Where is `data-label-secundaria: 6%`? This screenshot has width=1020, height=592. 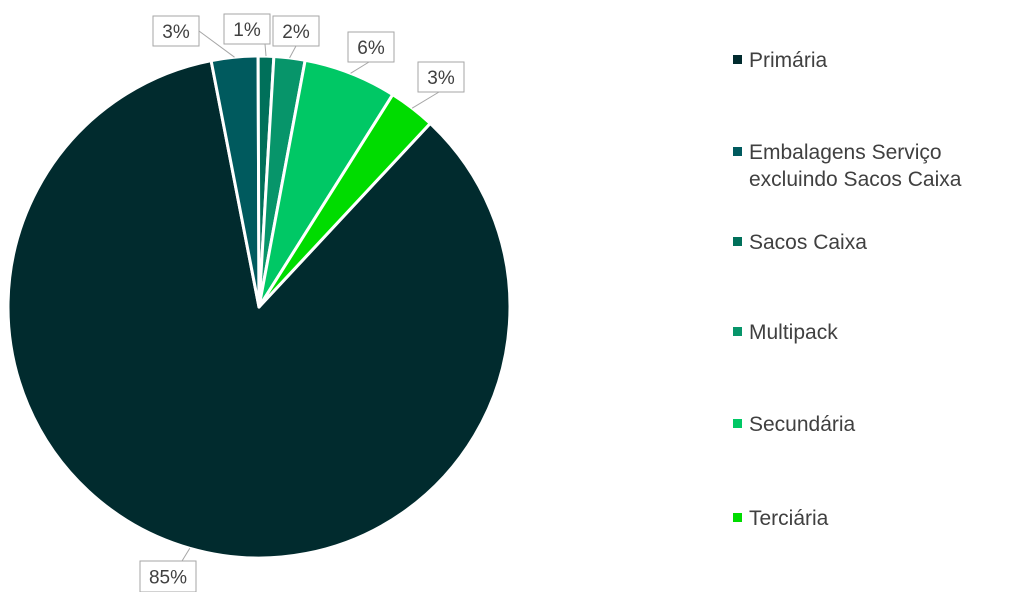 data-label-secundaria: 6% is located at coordinates (371, 48).